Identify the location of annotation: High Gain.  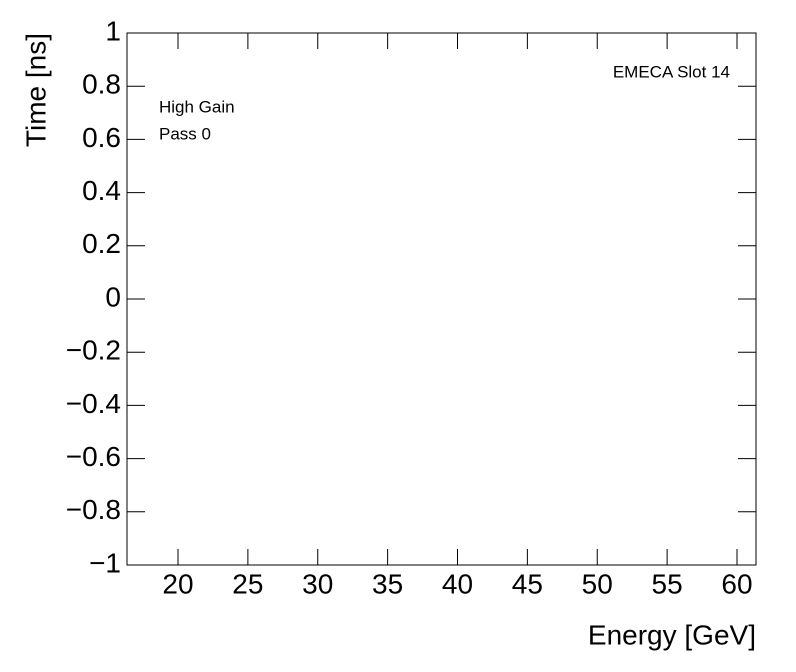
(197, 106).